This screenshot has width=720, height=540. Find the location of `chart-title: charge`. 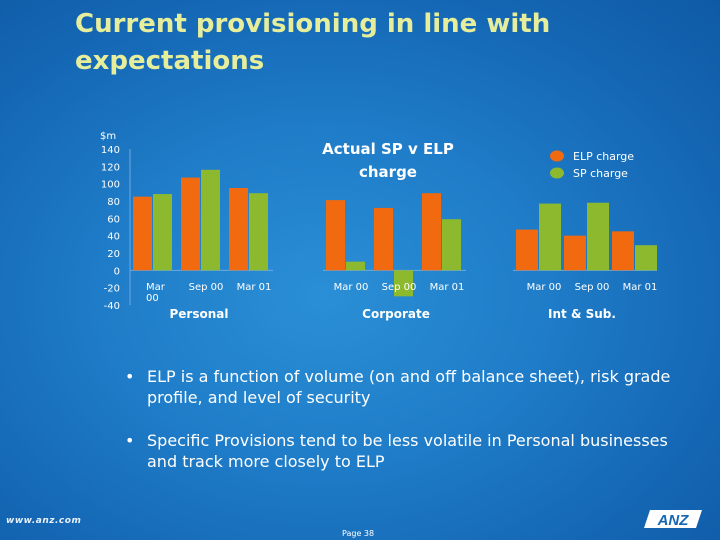

chart-title: charge is located at coordinates (388, 172).